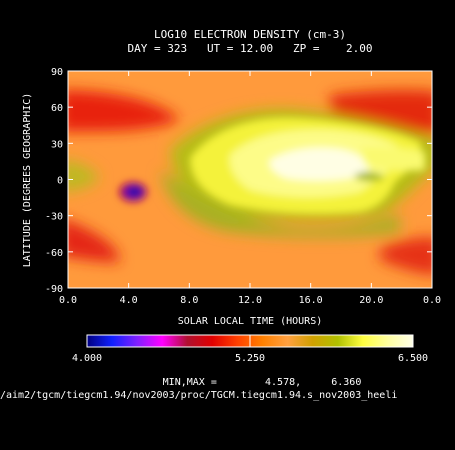 The height and width of the screenshot is (450, 455). I want to click on colorbar-mid-label: 5.250, so click(250, 358).